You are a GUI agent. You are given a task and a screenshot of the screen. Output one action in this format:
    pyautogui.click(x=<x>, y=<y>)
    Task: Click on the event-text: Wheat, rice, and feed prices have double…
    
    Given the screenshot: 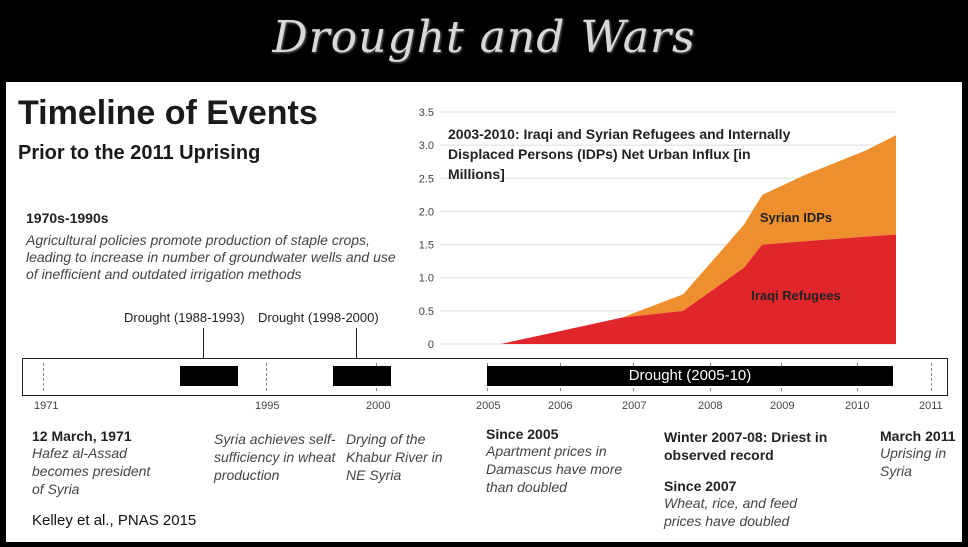 What is the action you would take?
    pyautogui.click(x=731, y=512)
    